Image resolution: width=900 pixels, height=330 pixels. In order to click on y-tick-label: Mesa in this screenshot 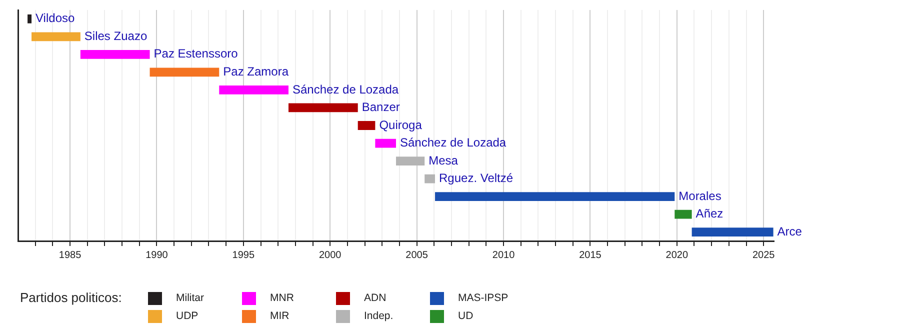, I will do `click(443, 160)`.